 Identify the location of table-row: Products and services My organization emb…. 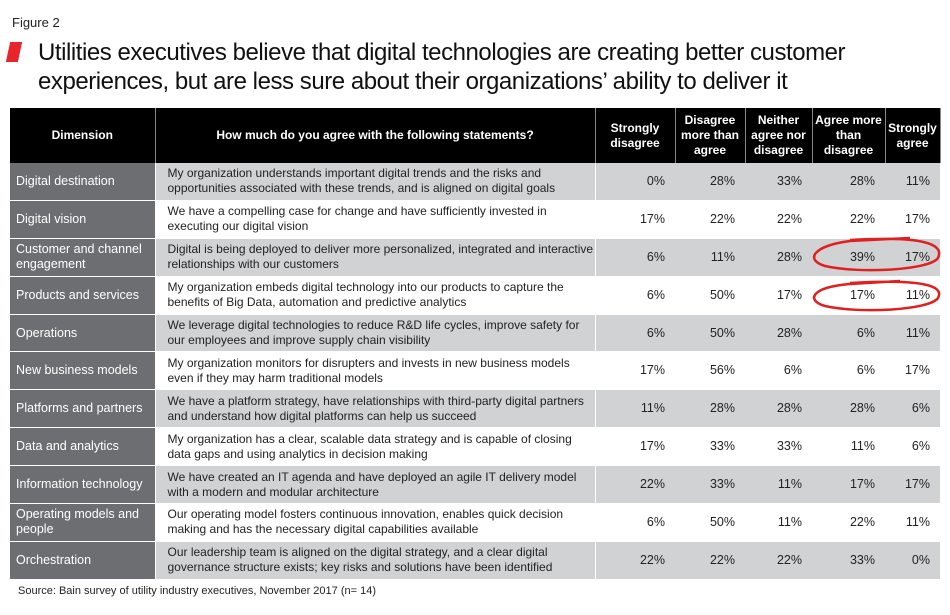
(475, 295).